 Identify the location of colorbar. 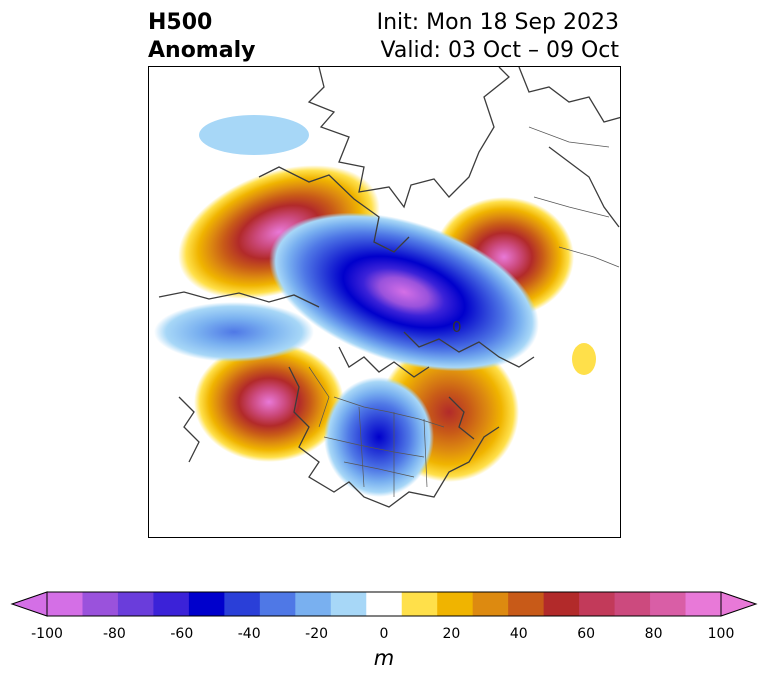
(384, 604).